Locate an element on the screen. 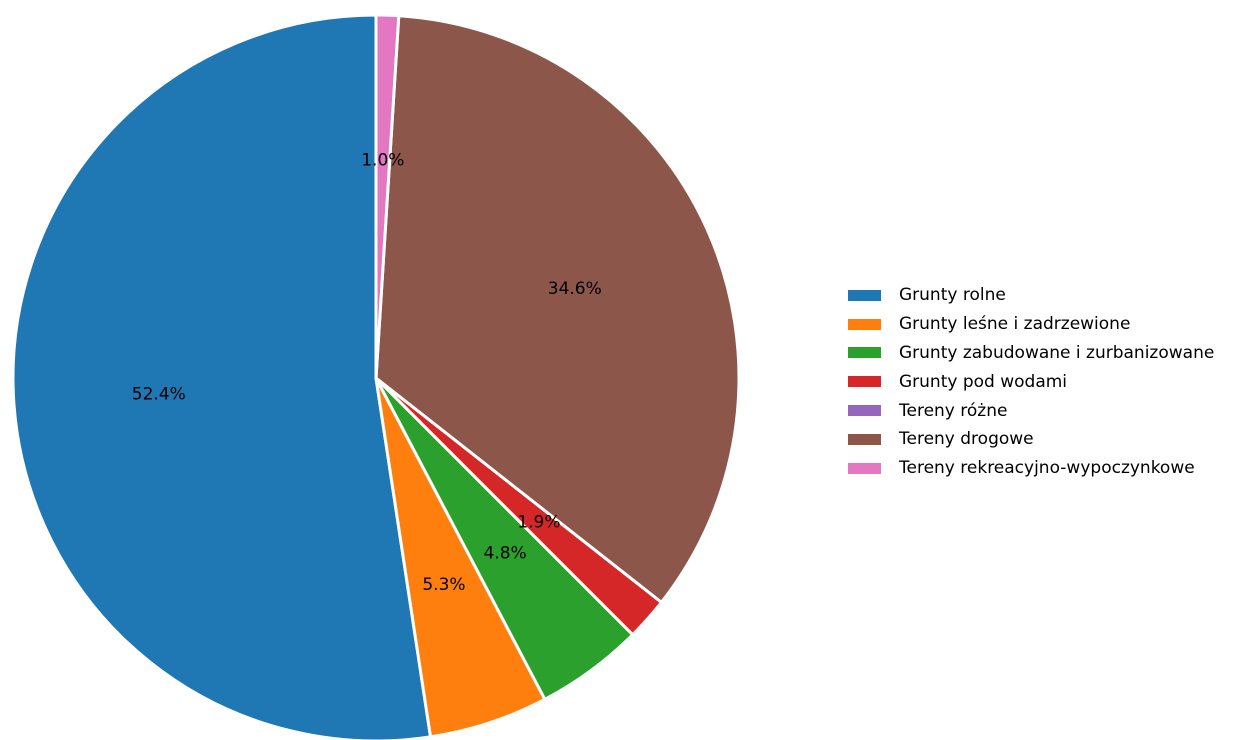 This screenshot has height=740, width=1251. legend-item-grunty-pod-wodami: Grunty pod wodami is located at coordinates (1031, 381).